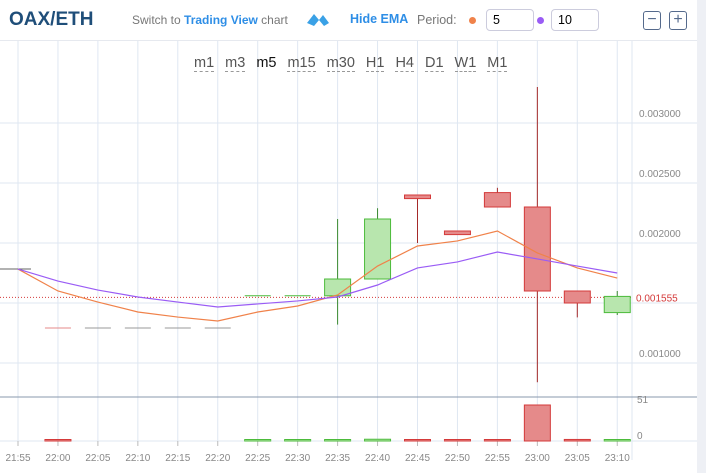 This screenshot has width=706, height=473. Describe the element at coordinates (337, 458) in the screenshot. I see `x-tick-label: 22:35` at that location.